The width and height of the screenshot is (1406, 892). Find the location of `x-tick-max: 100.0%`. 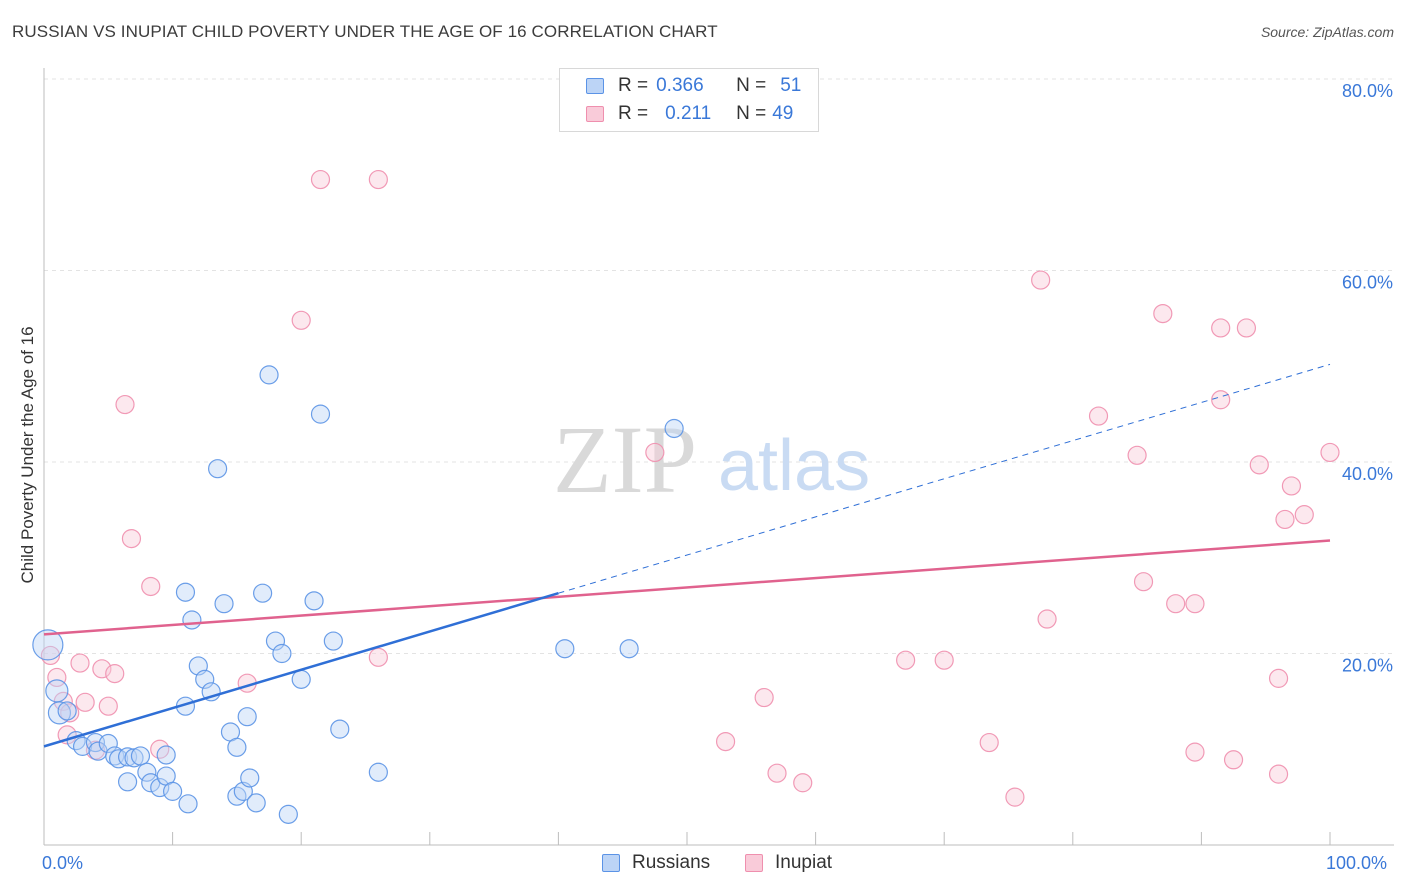

x-tick-max: 100.0% is located at coordinates (1357, 863).